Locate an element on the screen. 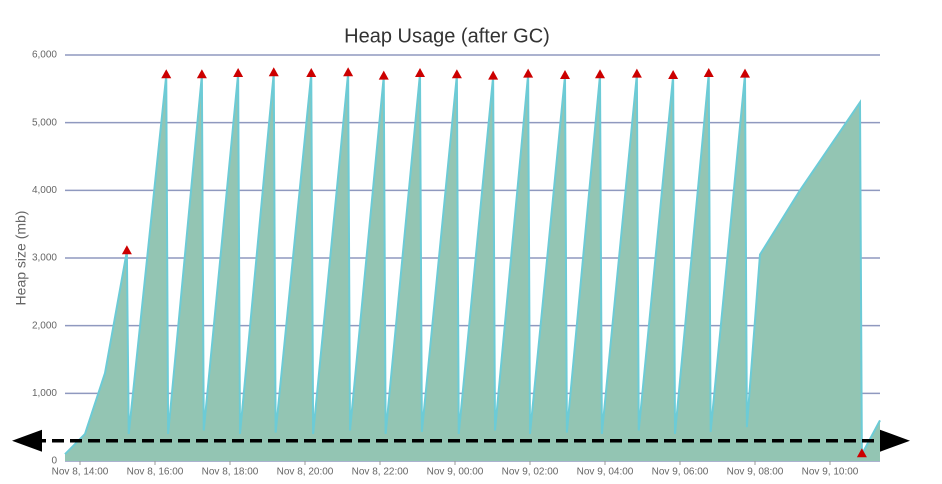 This screenshot has width=942, height=484. x-tick-label: Nov 9, 00:00 is located at coordinates (455, 472).